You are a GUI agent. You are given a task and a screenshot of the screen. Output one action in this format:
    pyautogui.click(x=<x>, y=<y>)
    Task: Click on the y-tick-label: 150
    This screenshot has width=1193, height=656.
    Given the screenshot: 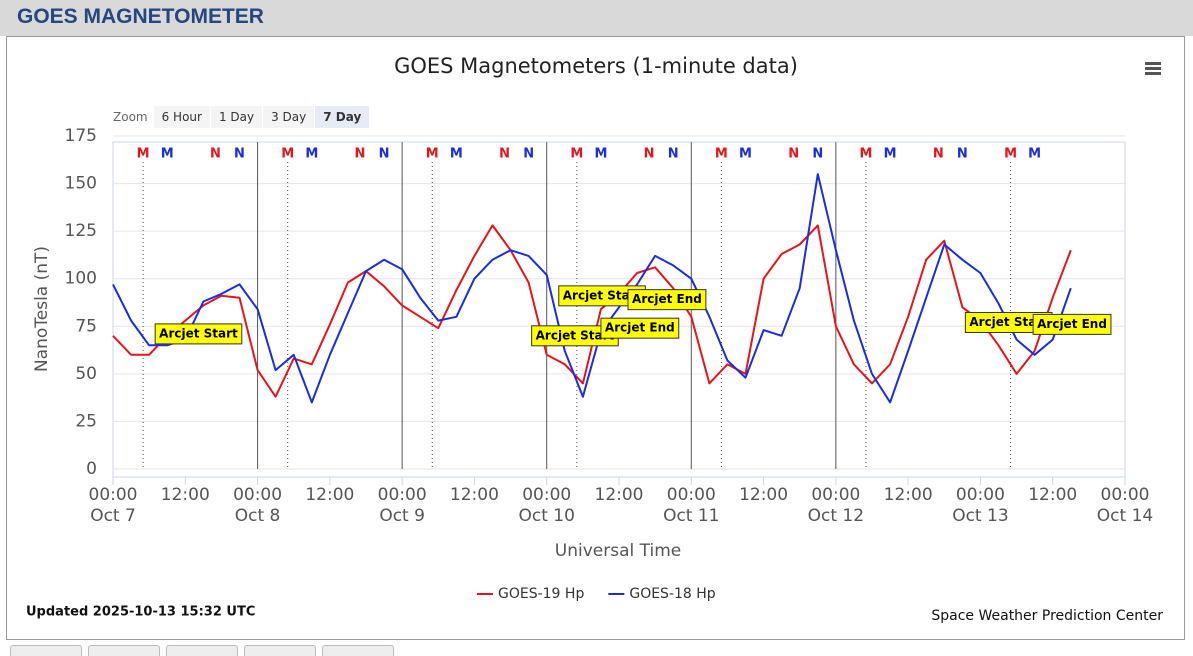 What is the action you would take?
    pyautogui.click(x=81, y=184)
    